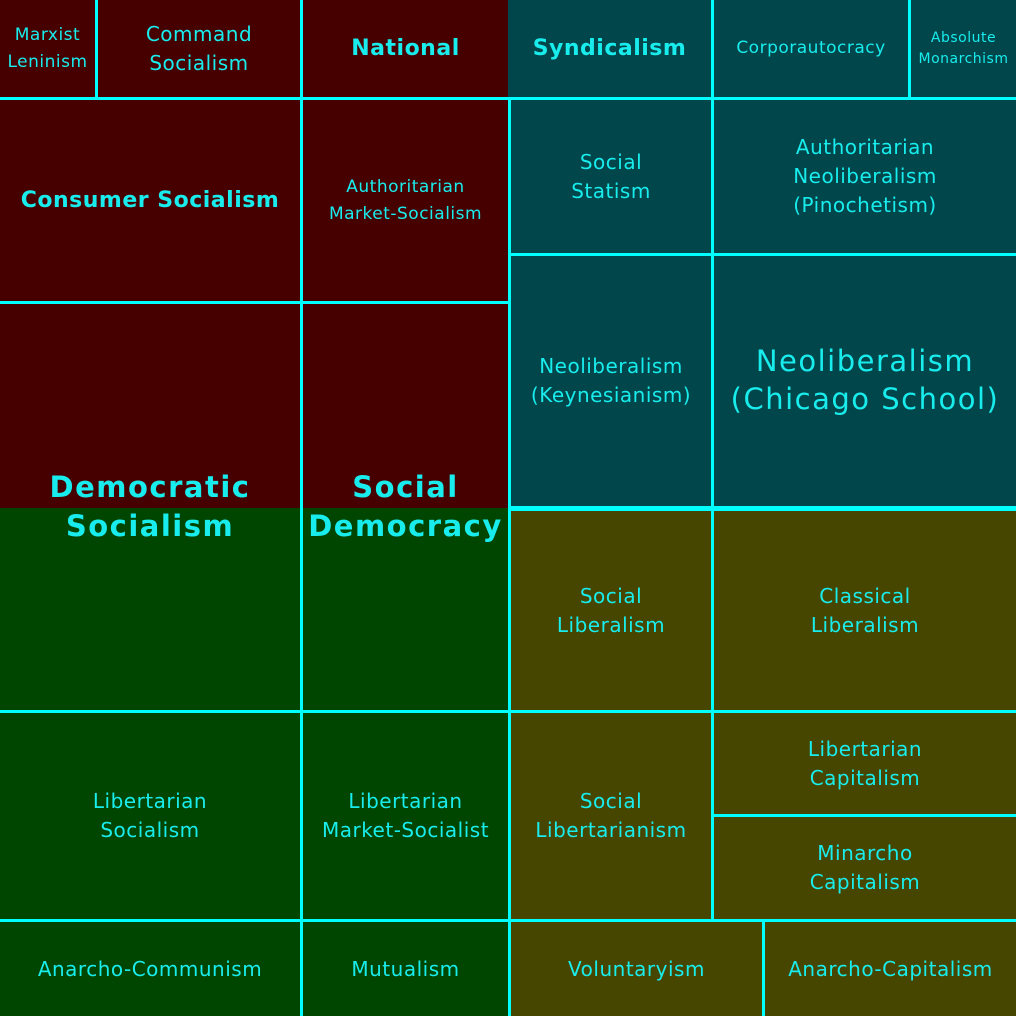  I want to click on label-neoliberalism-chicago-school: Neoliberalism (Chicago School), so click(865, 380).